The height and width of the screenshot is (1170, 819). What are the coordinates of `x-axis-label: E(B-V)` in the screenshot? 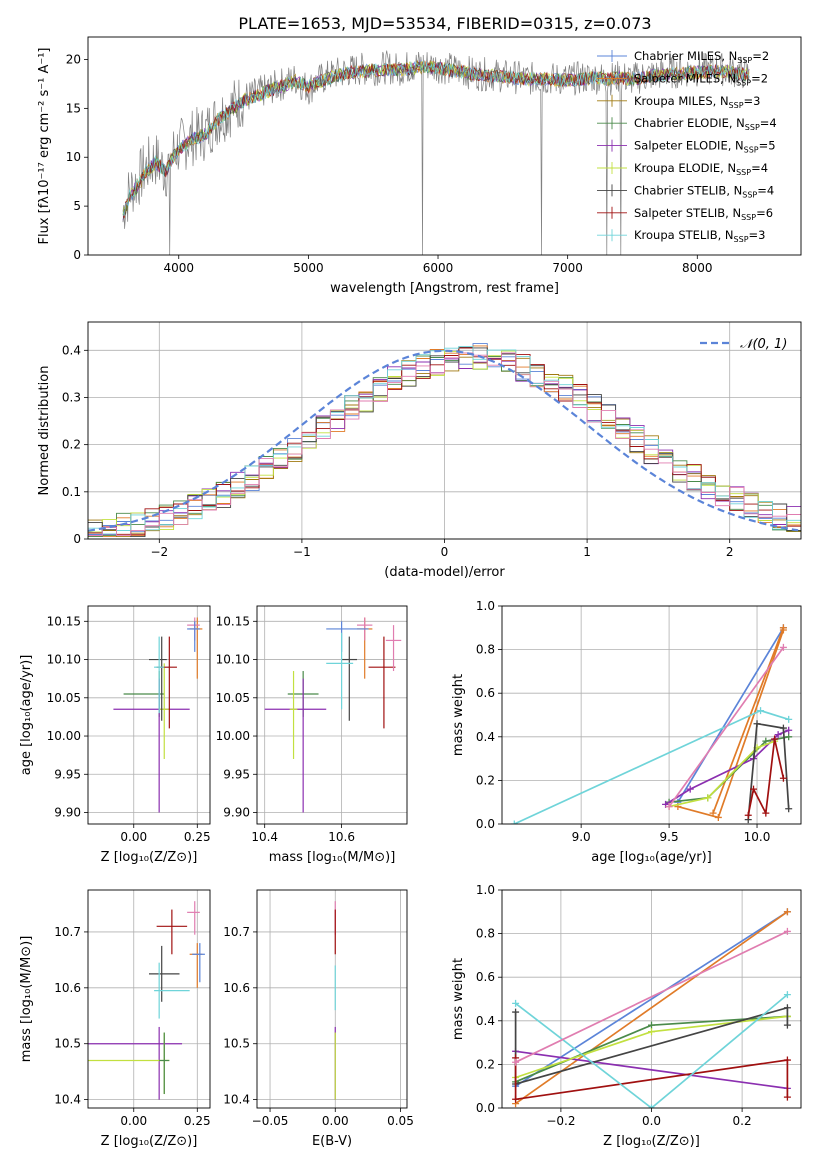 It's located at (332, 1141).